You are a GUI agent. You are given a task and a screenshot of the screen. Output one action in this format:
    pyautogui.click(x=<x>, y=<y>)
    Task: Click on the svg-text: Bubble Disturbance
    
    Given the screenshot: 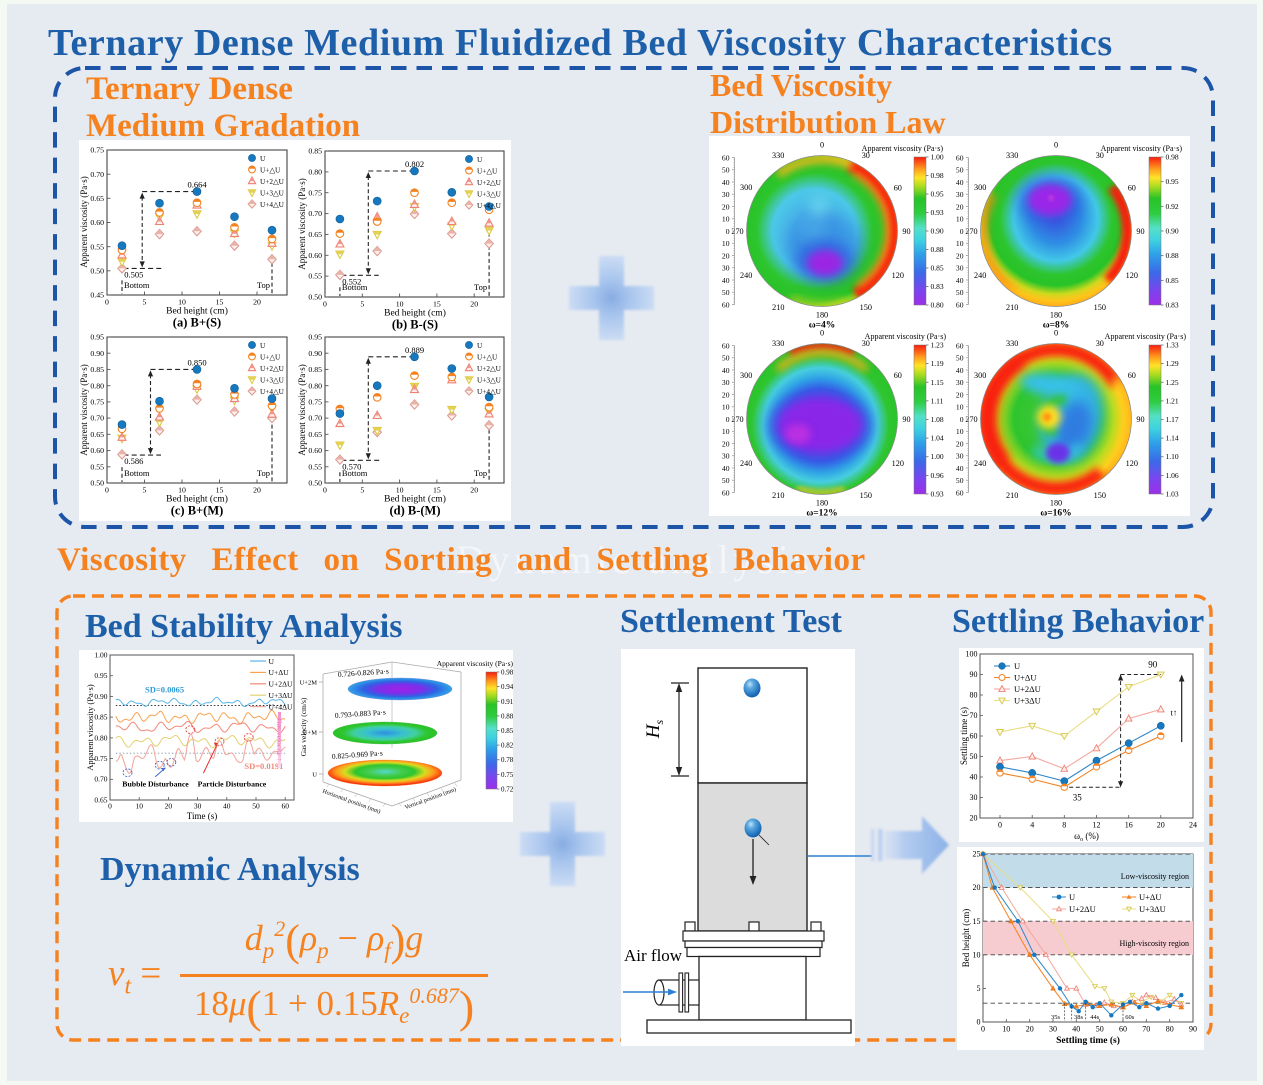 What is the action you would take?
    pyautogui.click(x=155, y=783)
    